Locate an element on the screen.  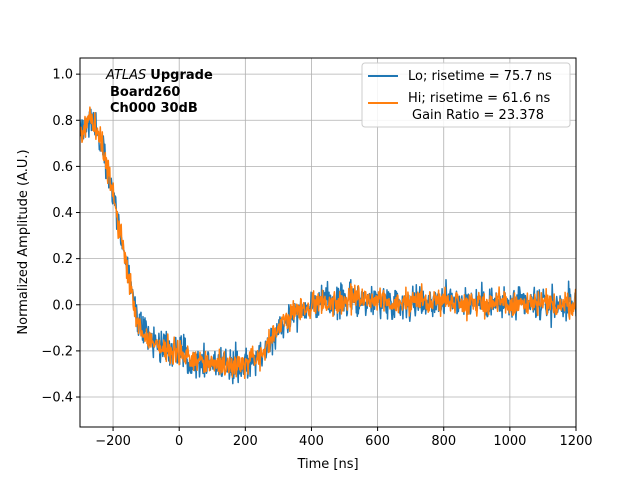
legend-label-gain-ratio: Gain Ratio = 23.378 is located at coordinates (478, 115).